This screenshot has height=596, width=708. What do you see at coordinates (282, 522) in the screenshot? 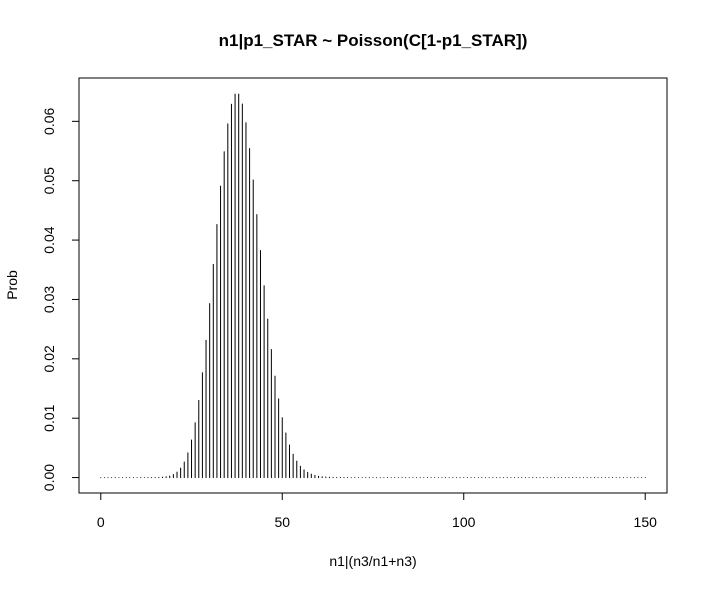
I see `x-tick-label: 50` at bounding box center [282, 522].